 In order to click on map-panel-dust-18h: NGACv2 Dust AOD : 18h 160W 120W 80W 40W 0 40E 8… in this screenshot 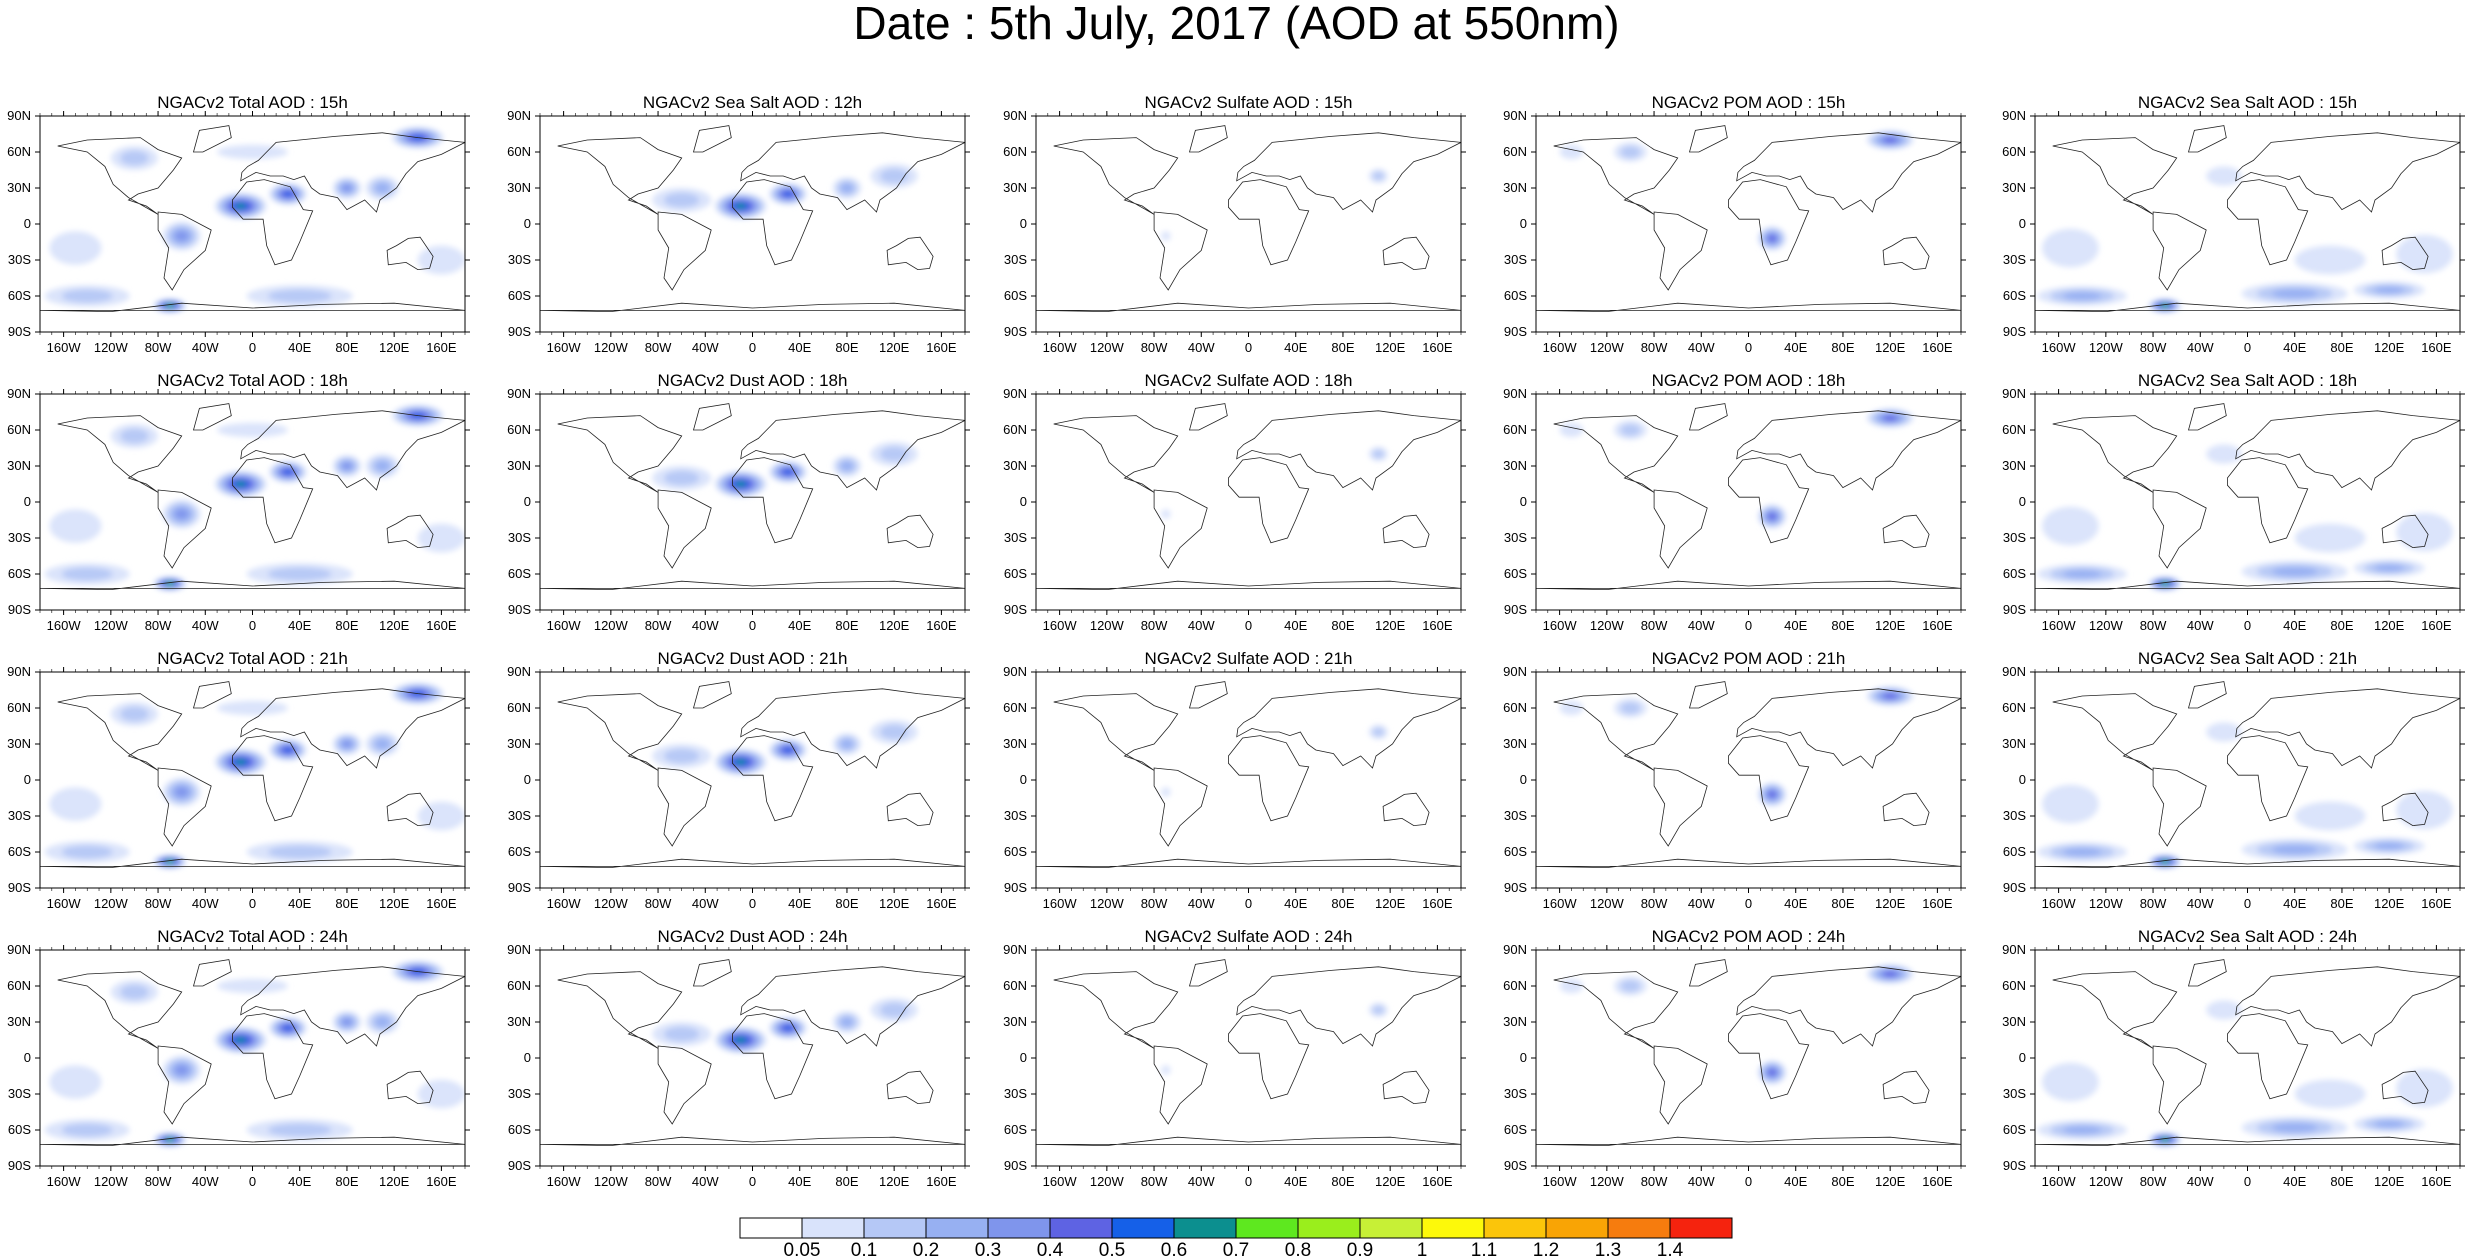, I will do `click(739, 508)`.